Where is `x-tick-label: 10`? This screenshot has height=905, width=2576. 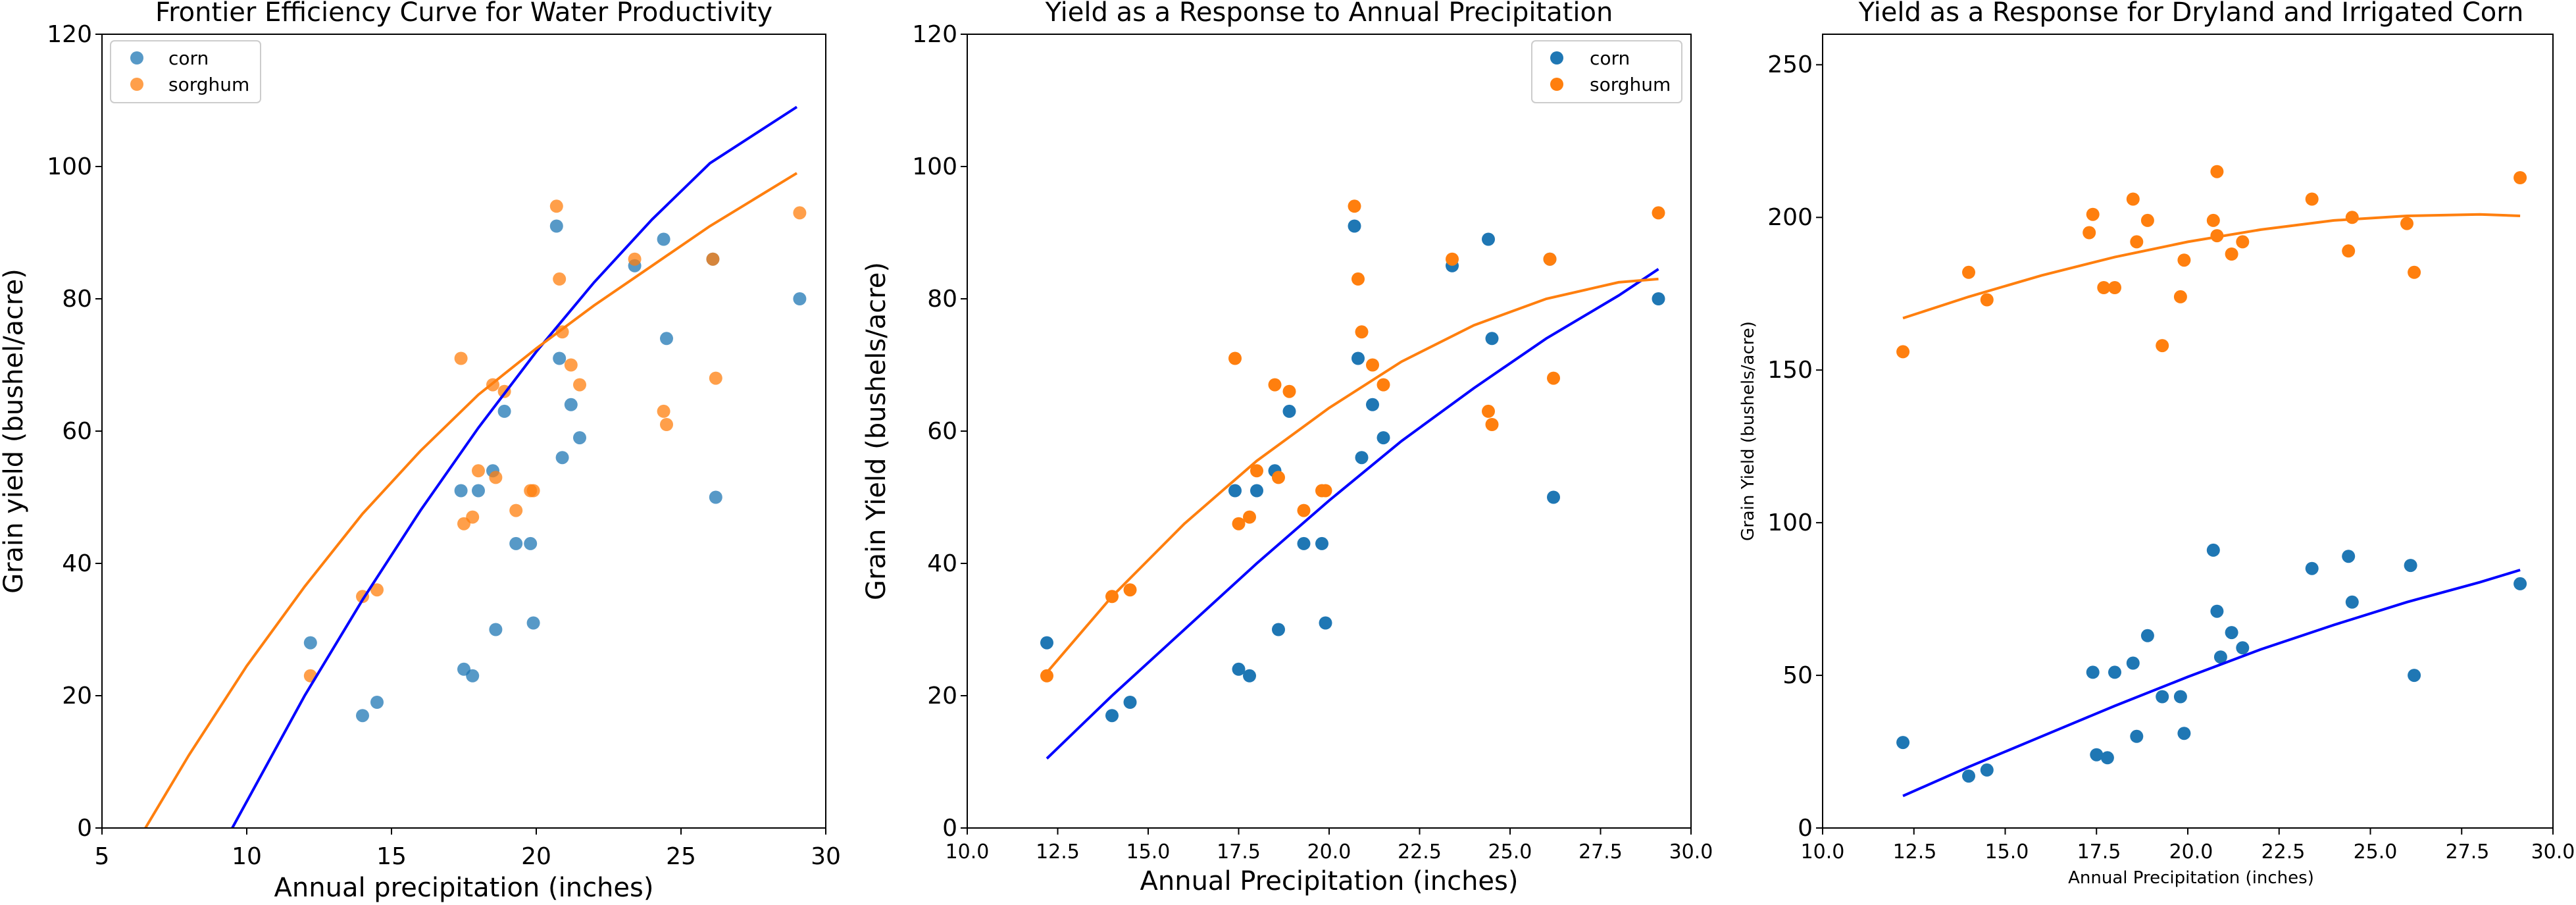 x-tick-label: 10 is located at coordinates (247, 857).